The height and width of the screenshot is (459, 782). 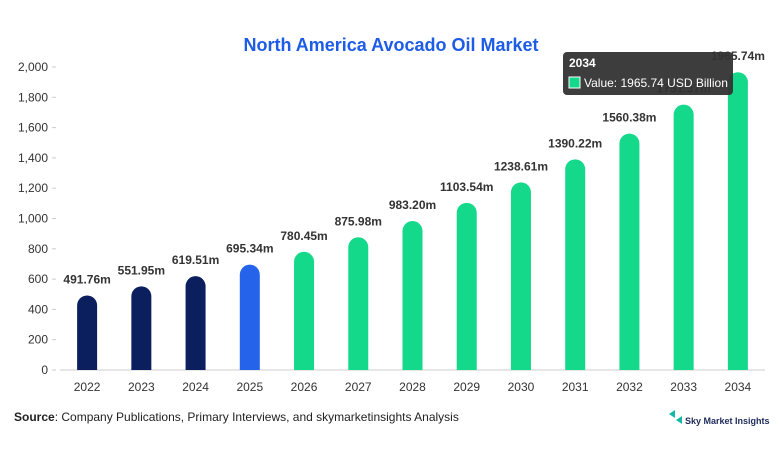 I want to click on value-label: 983.20m, so click(x=412, y=205).